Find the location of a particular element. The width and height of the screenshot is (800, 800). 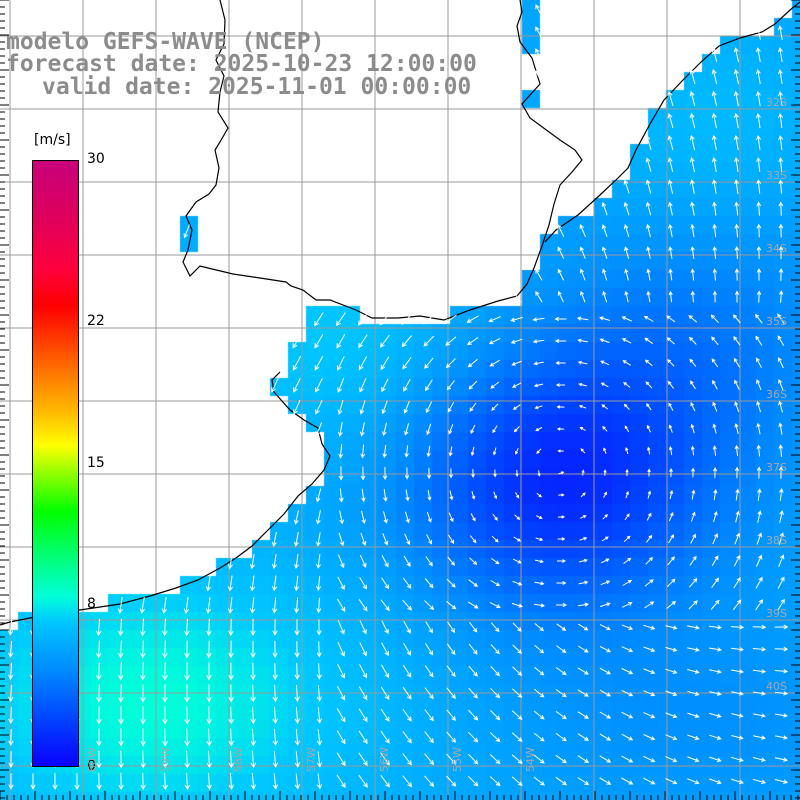

colorbar-tick-label: 15 is located at coordinates (96, 462).